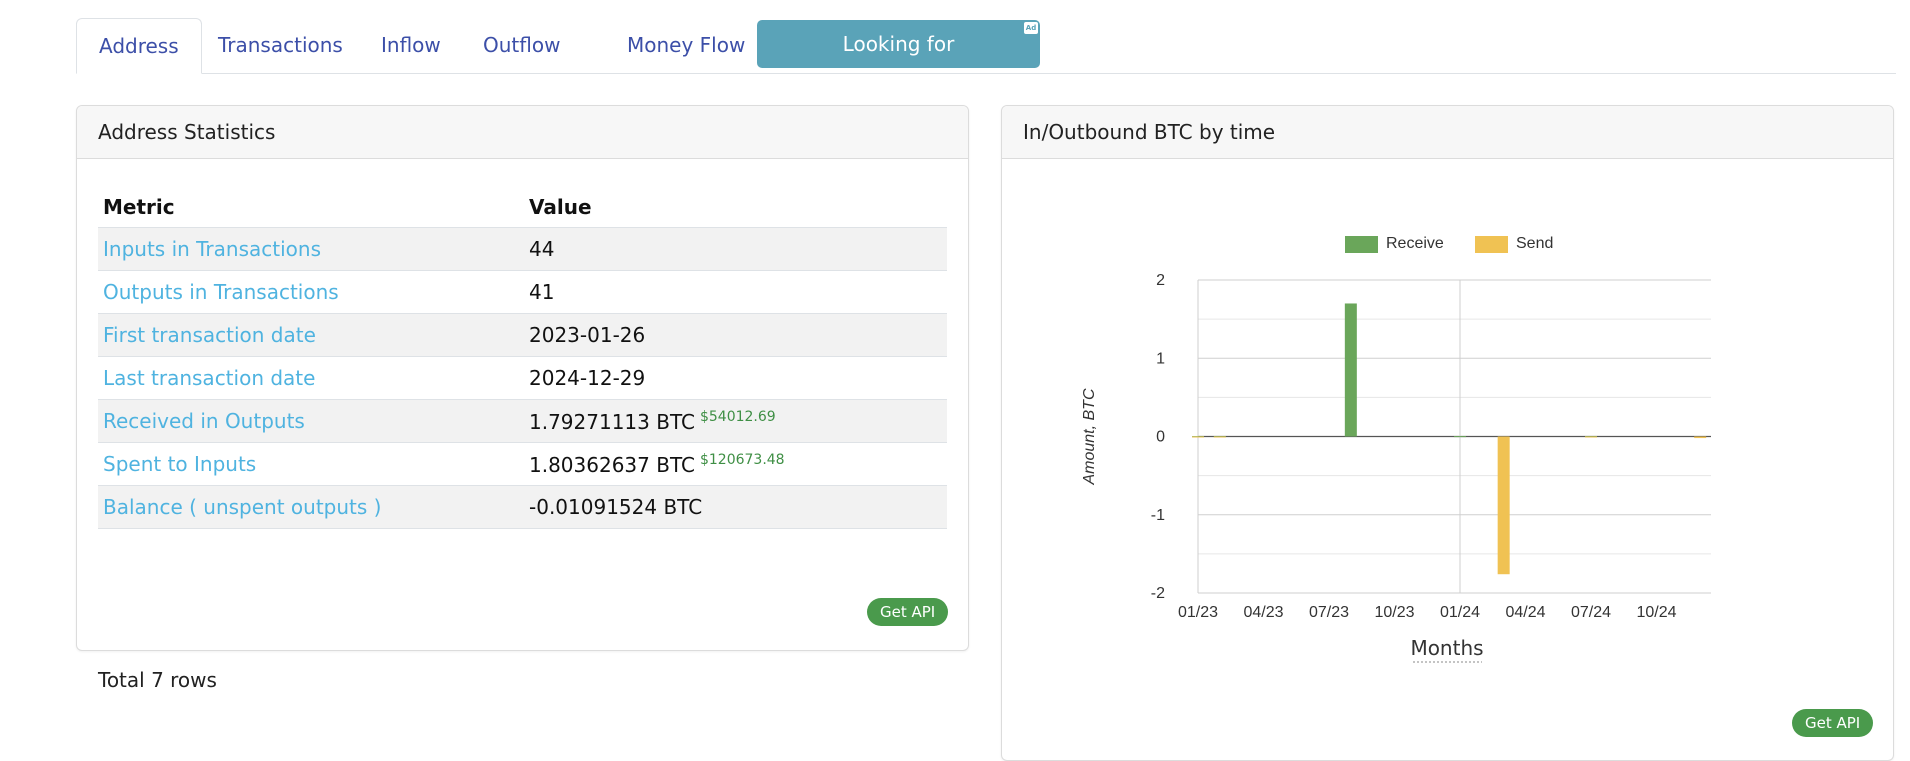 The width and height of the screenshot is (1910, 761). I want to click on metric-value: 1.80362637 BTC $120673.48, so click(735, 464).